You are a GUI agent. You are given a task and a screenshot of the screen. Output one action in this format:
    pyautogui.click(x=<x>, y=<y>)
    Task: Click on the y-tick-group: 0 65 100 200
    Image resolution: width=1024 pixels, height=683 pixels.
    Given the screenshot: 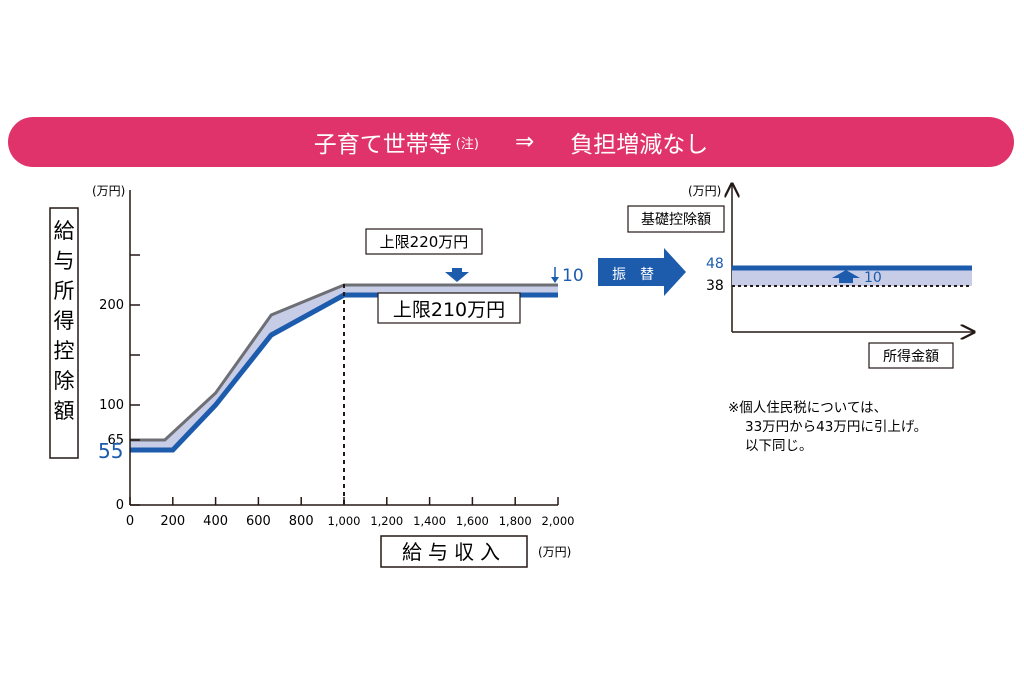 What is the action you would take?
    pyautogui.click(x=119, y=383)
    